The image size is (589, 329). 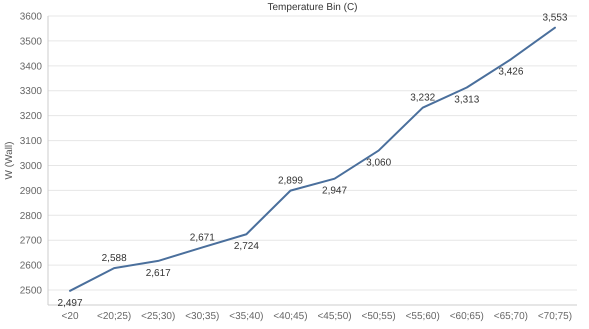 I want to click on y-tick-label: 3100, so click(x=31, y=142).